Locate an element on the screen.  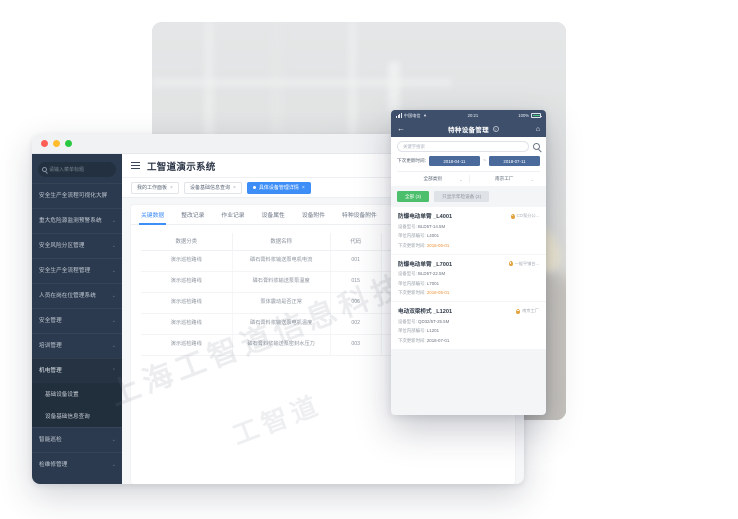
equipment-model-row: 设备型号: BLD5T-22.5M is located at coordinates (468, 274).